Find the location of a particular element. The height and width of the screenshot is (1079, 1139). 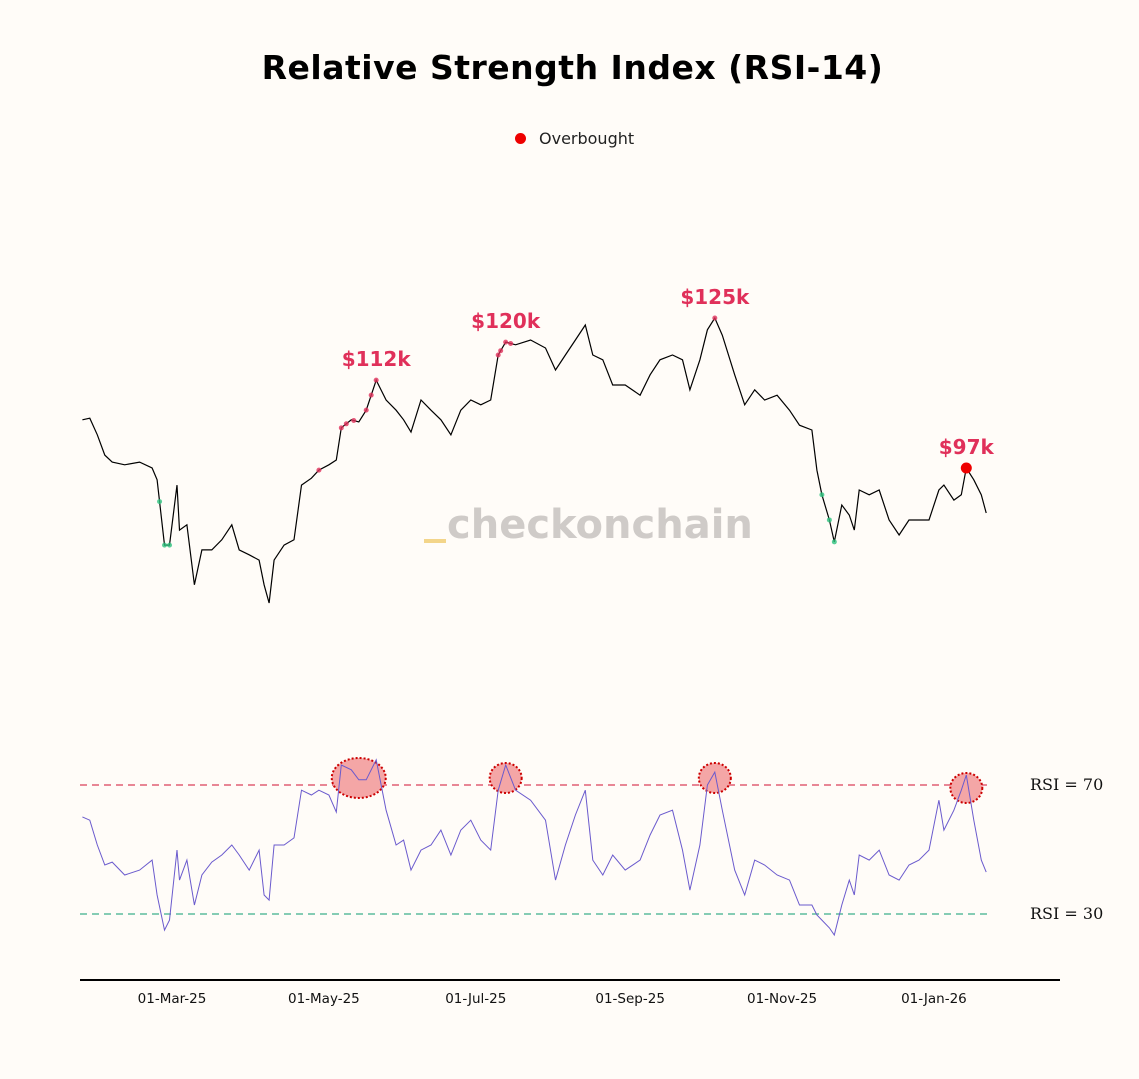

watermark: checkonchain is located at coordinates (588, 525).